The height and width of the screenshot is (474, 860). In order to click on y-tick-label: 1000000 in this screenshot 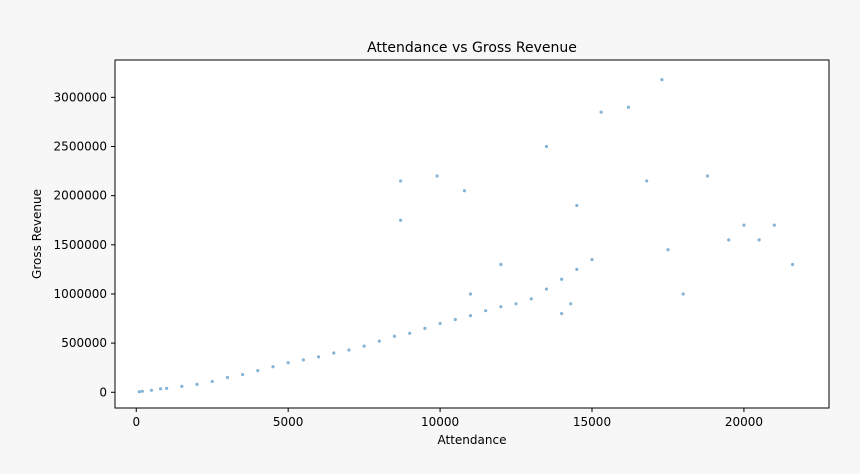, I will do `click(80, 294)`.